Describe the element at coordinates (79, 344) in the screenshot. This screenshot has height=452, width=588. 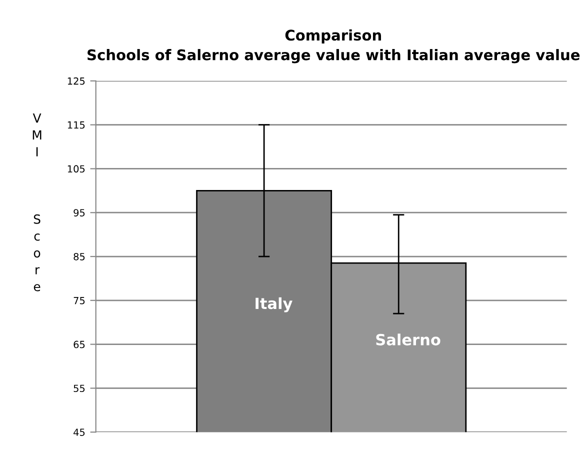
I see `y-tick-label: 65` at that location.